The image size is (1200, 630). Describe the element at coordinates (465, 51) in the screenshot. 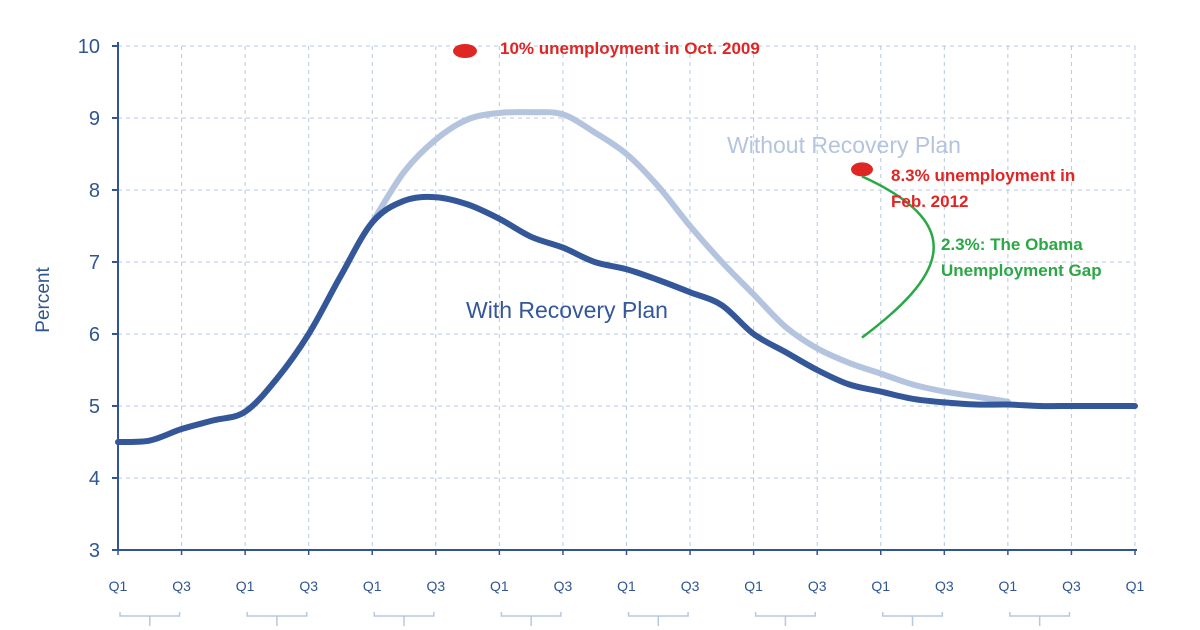

I see `marker-oct-2009` at that location.